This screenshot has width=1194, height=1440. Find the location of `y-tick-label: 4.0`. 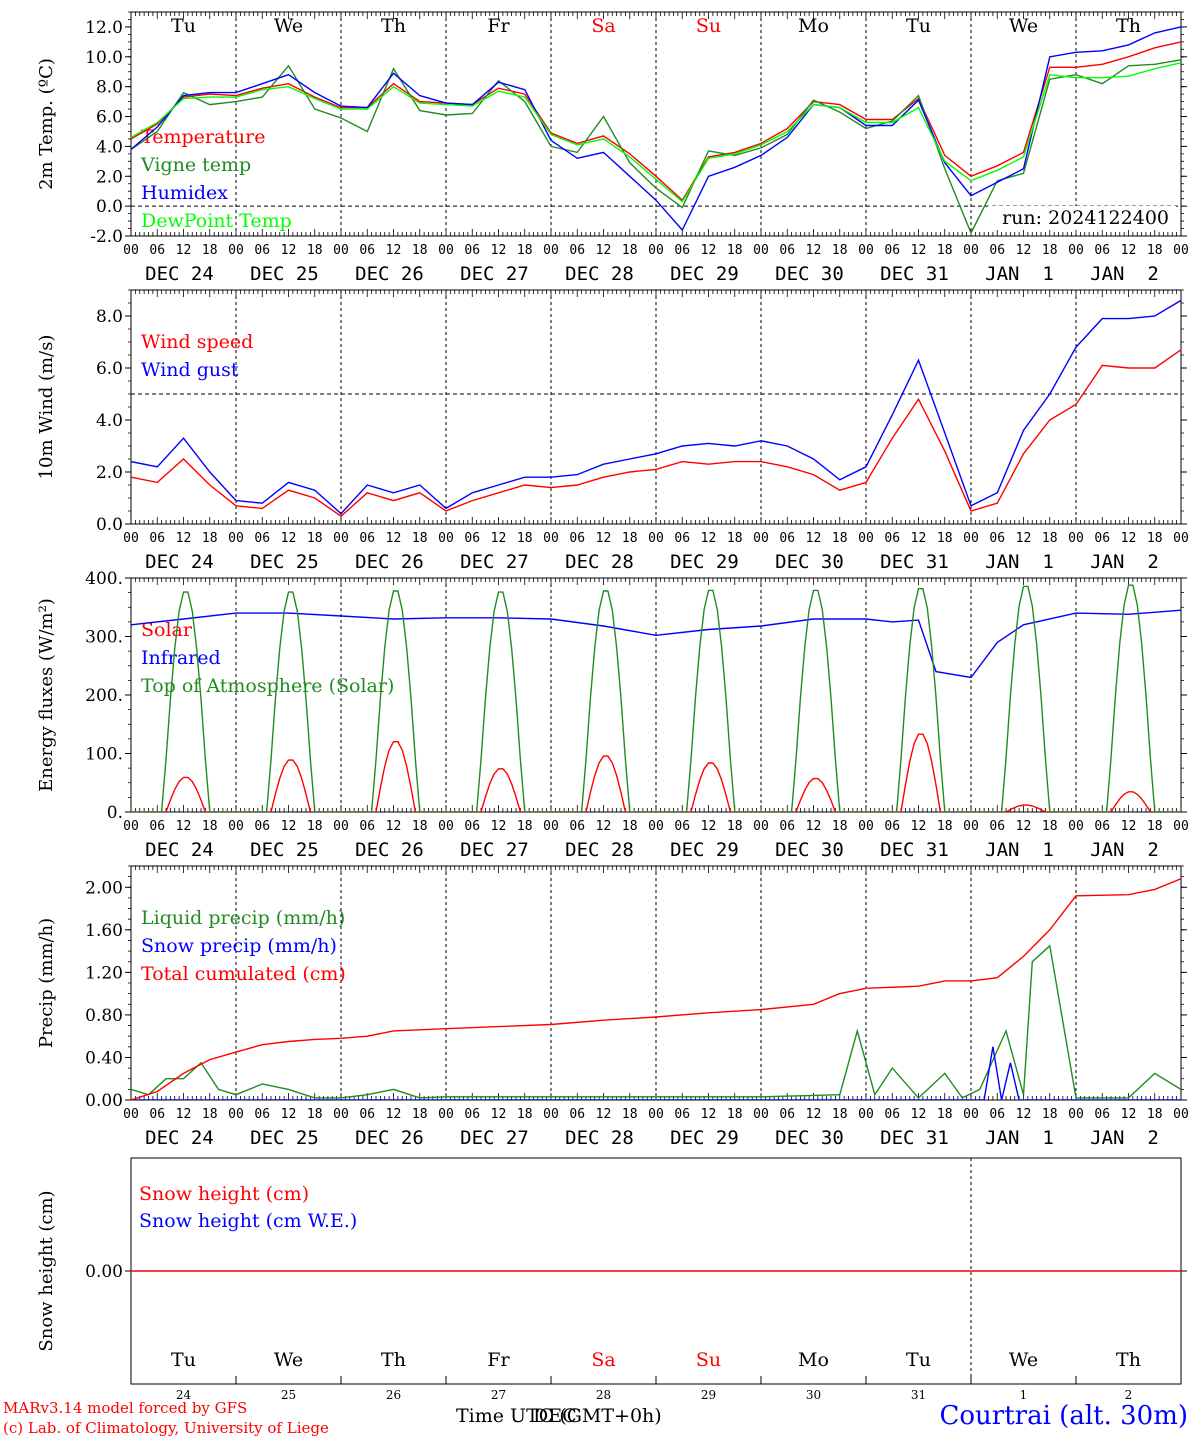

y-tick-label: 4.0 is located at coordinates (109, 147).